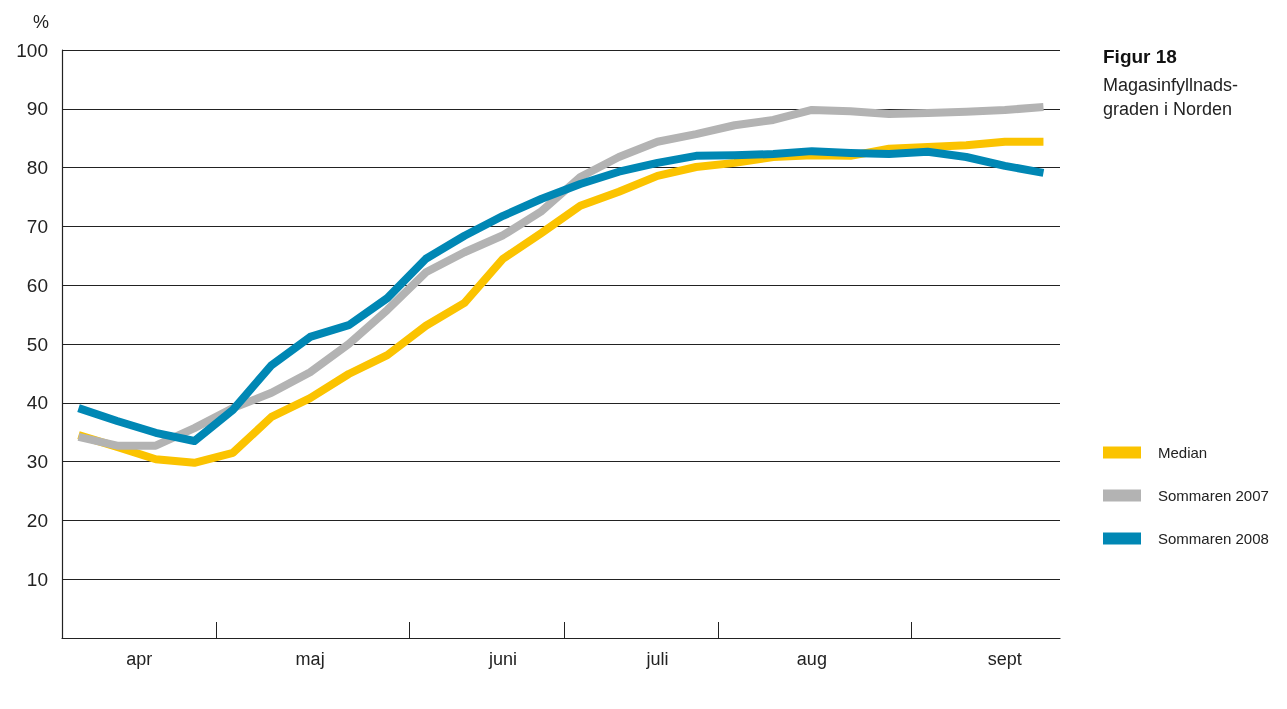 This screenshot has width=1287, height=709. I want to click on y-tick-label: 50, so click(37, 344).